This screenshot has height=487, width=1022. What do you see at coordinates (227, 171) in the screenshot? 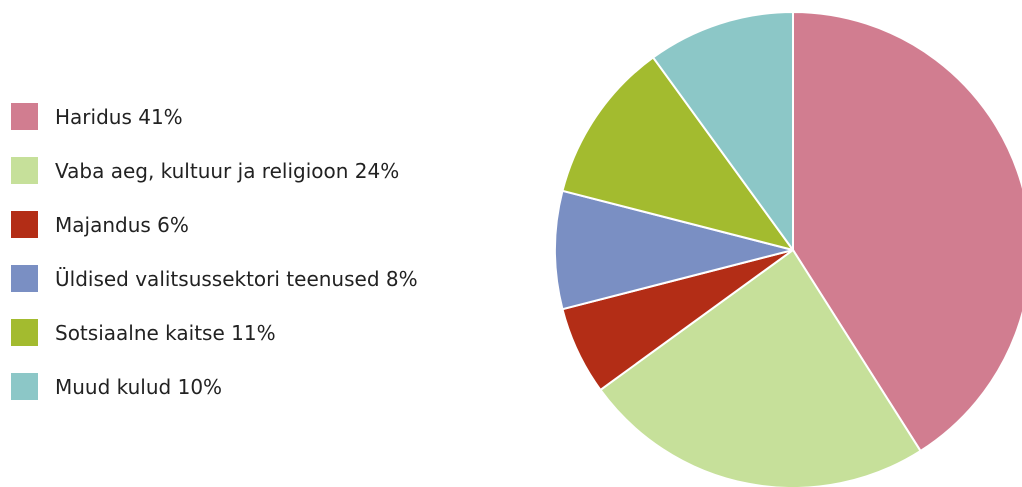
I see `legend-label: Vaba aeg, kultuur ja religioon 24%` at bounding box center [227, 171].